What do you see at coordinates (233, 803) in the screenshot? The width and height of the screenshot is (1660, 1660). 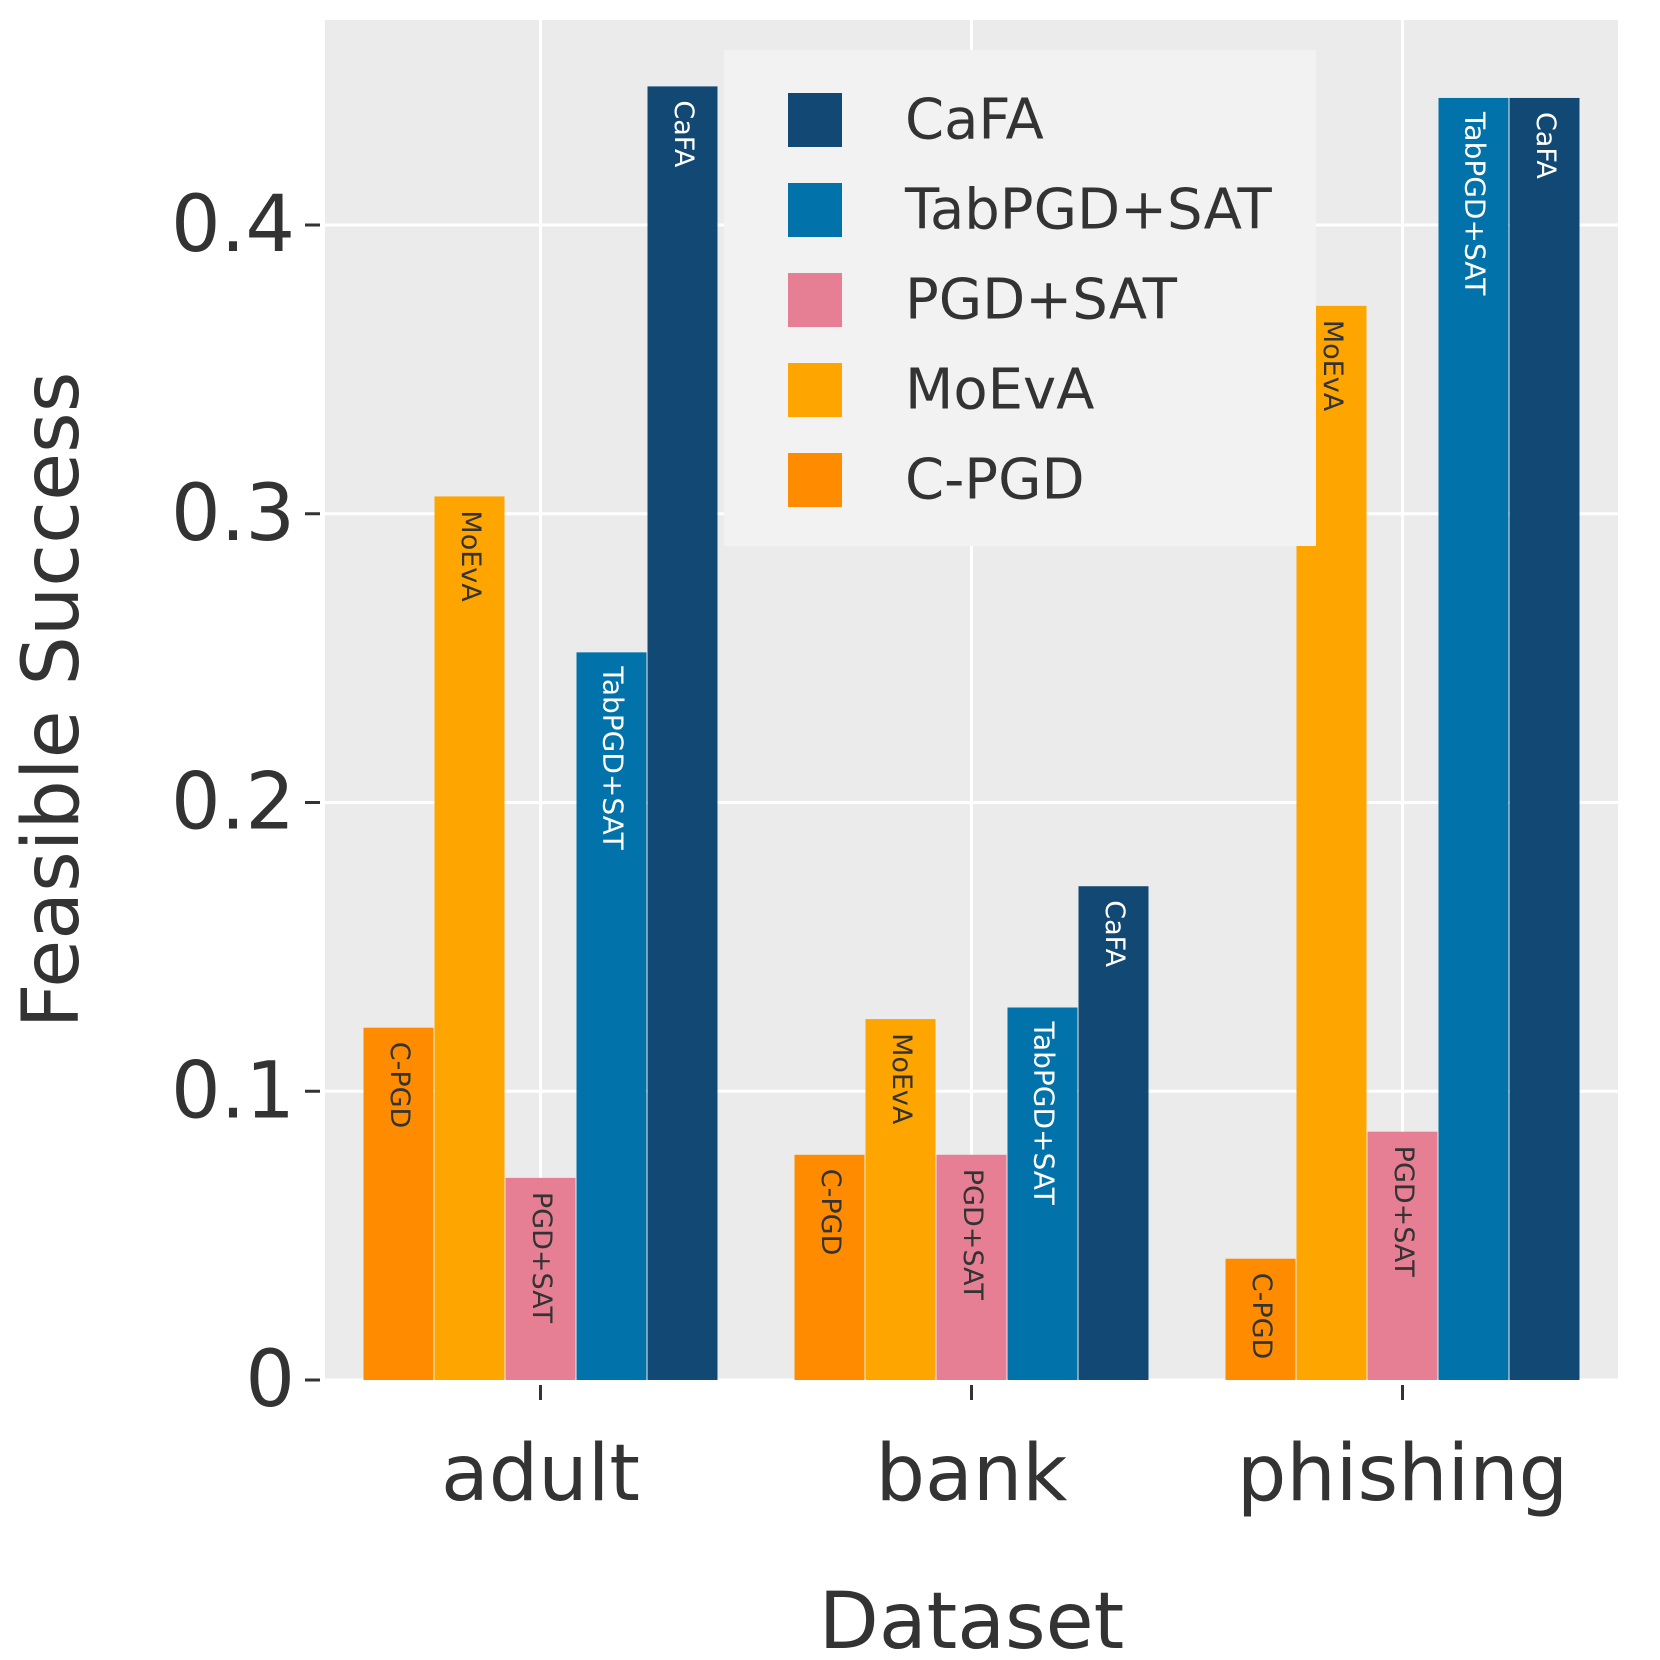 I see `y-tick-label: 0.2` at bounding box center [233, 803].